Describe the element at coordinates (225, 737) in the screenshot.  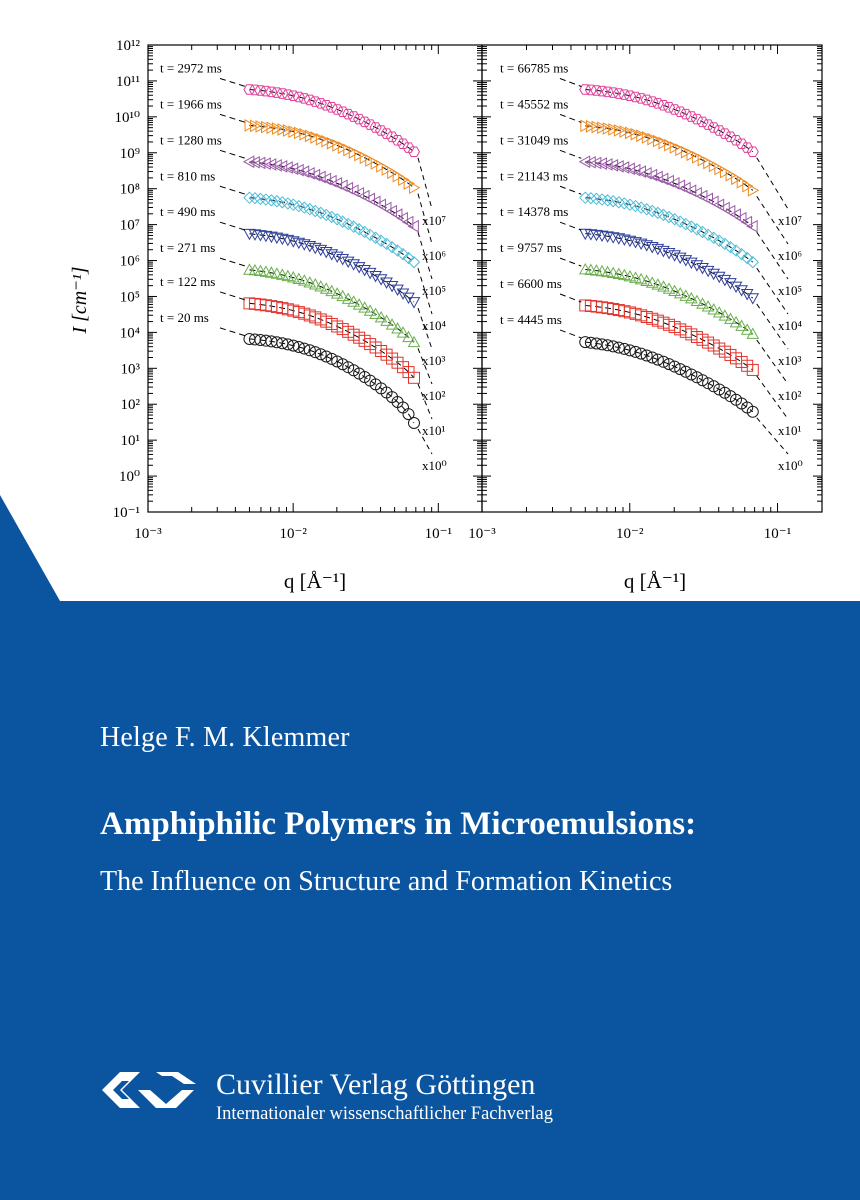
I see `author-name: Helge F. M. Klemmer` at that location.